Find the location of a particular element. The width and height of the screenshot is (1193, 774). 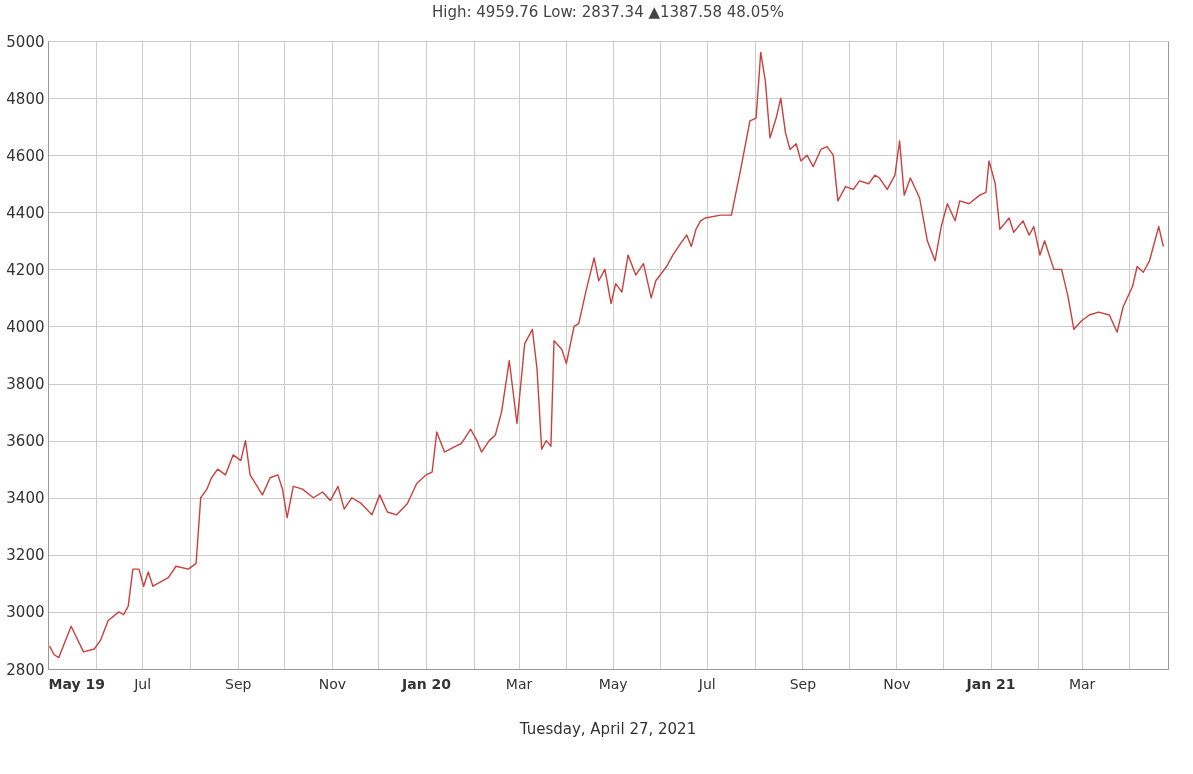

y-tick-label: 4000 is located at coordinates (25, 326).